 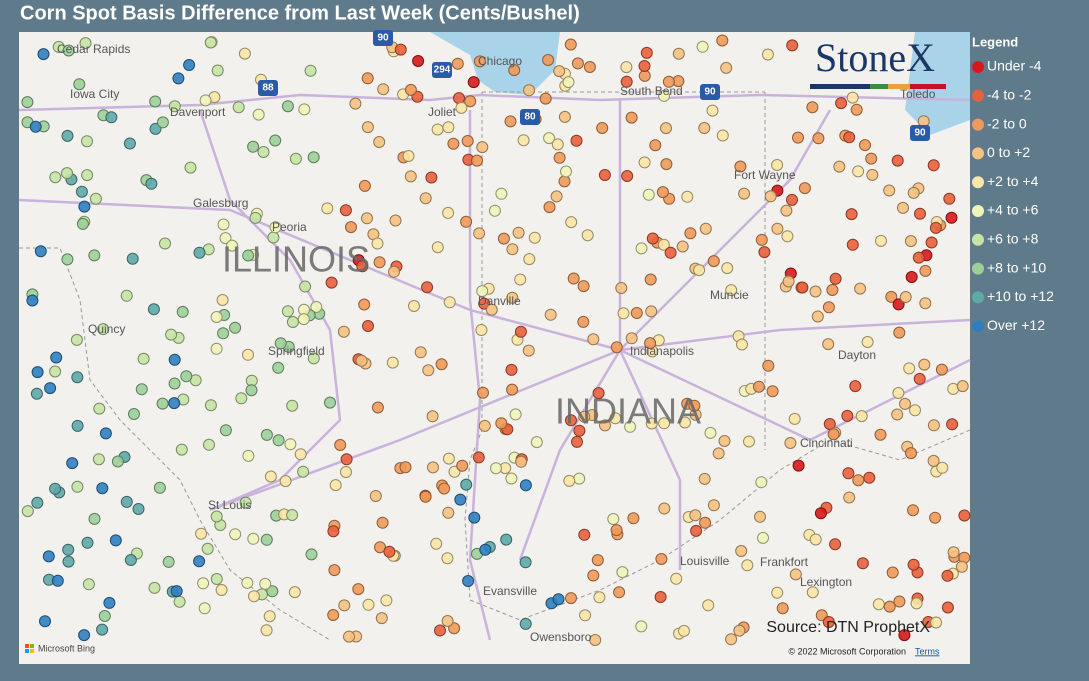 I want to click on legend-label: +4 to +6, so click(x=1013, y=210).